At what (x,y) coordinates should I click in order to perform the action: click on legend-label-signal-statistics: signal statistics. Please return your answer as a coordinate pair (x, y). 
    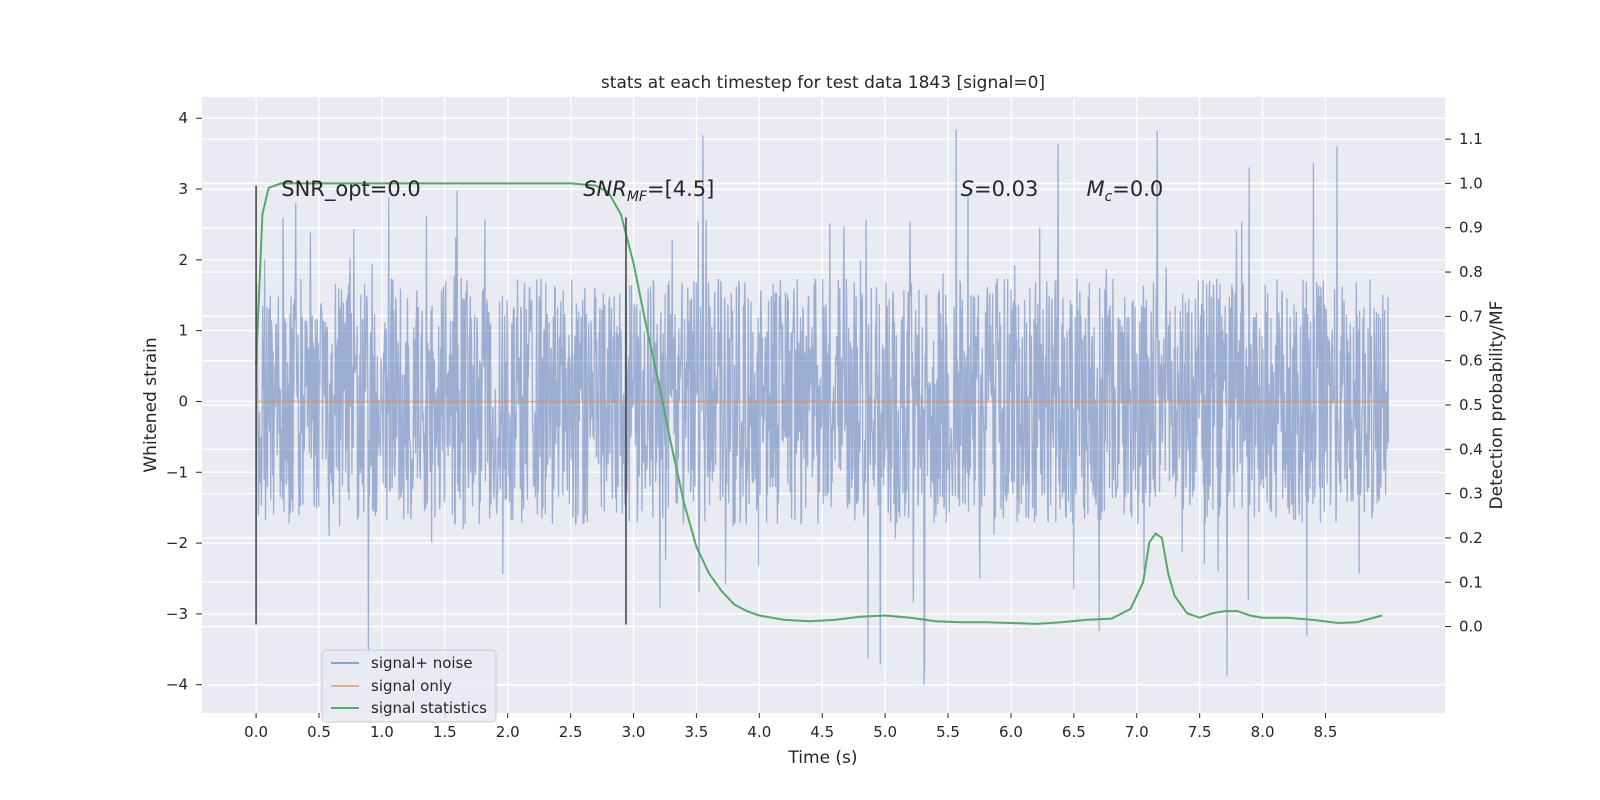
    Looking at the image, I should click on (429, 708).